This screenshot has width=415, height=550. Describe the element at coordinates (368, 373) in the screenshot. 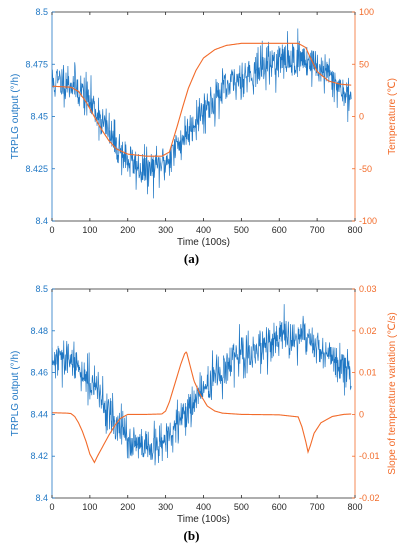

I see `right-tick-label: 0.01` at that location.